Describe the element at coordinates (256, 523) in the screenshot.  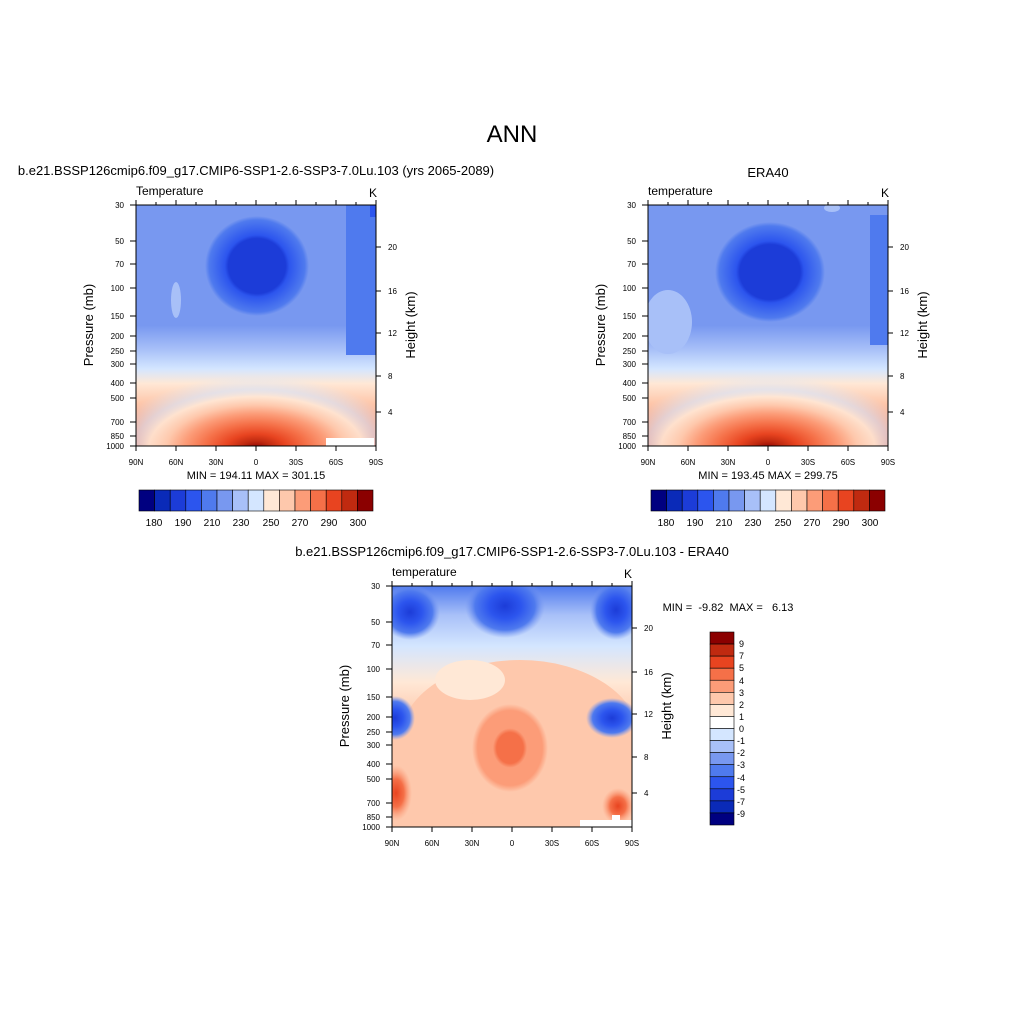
I see `panel-model-colorbar-labels: 180 190 210 230 250 270 290 300` at that location.